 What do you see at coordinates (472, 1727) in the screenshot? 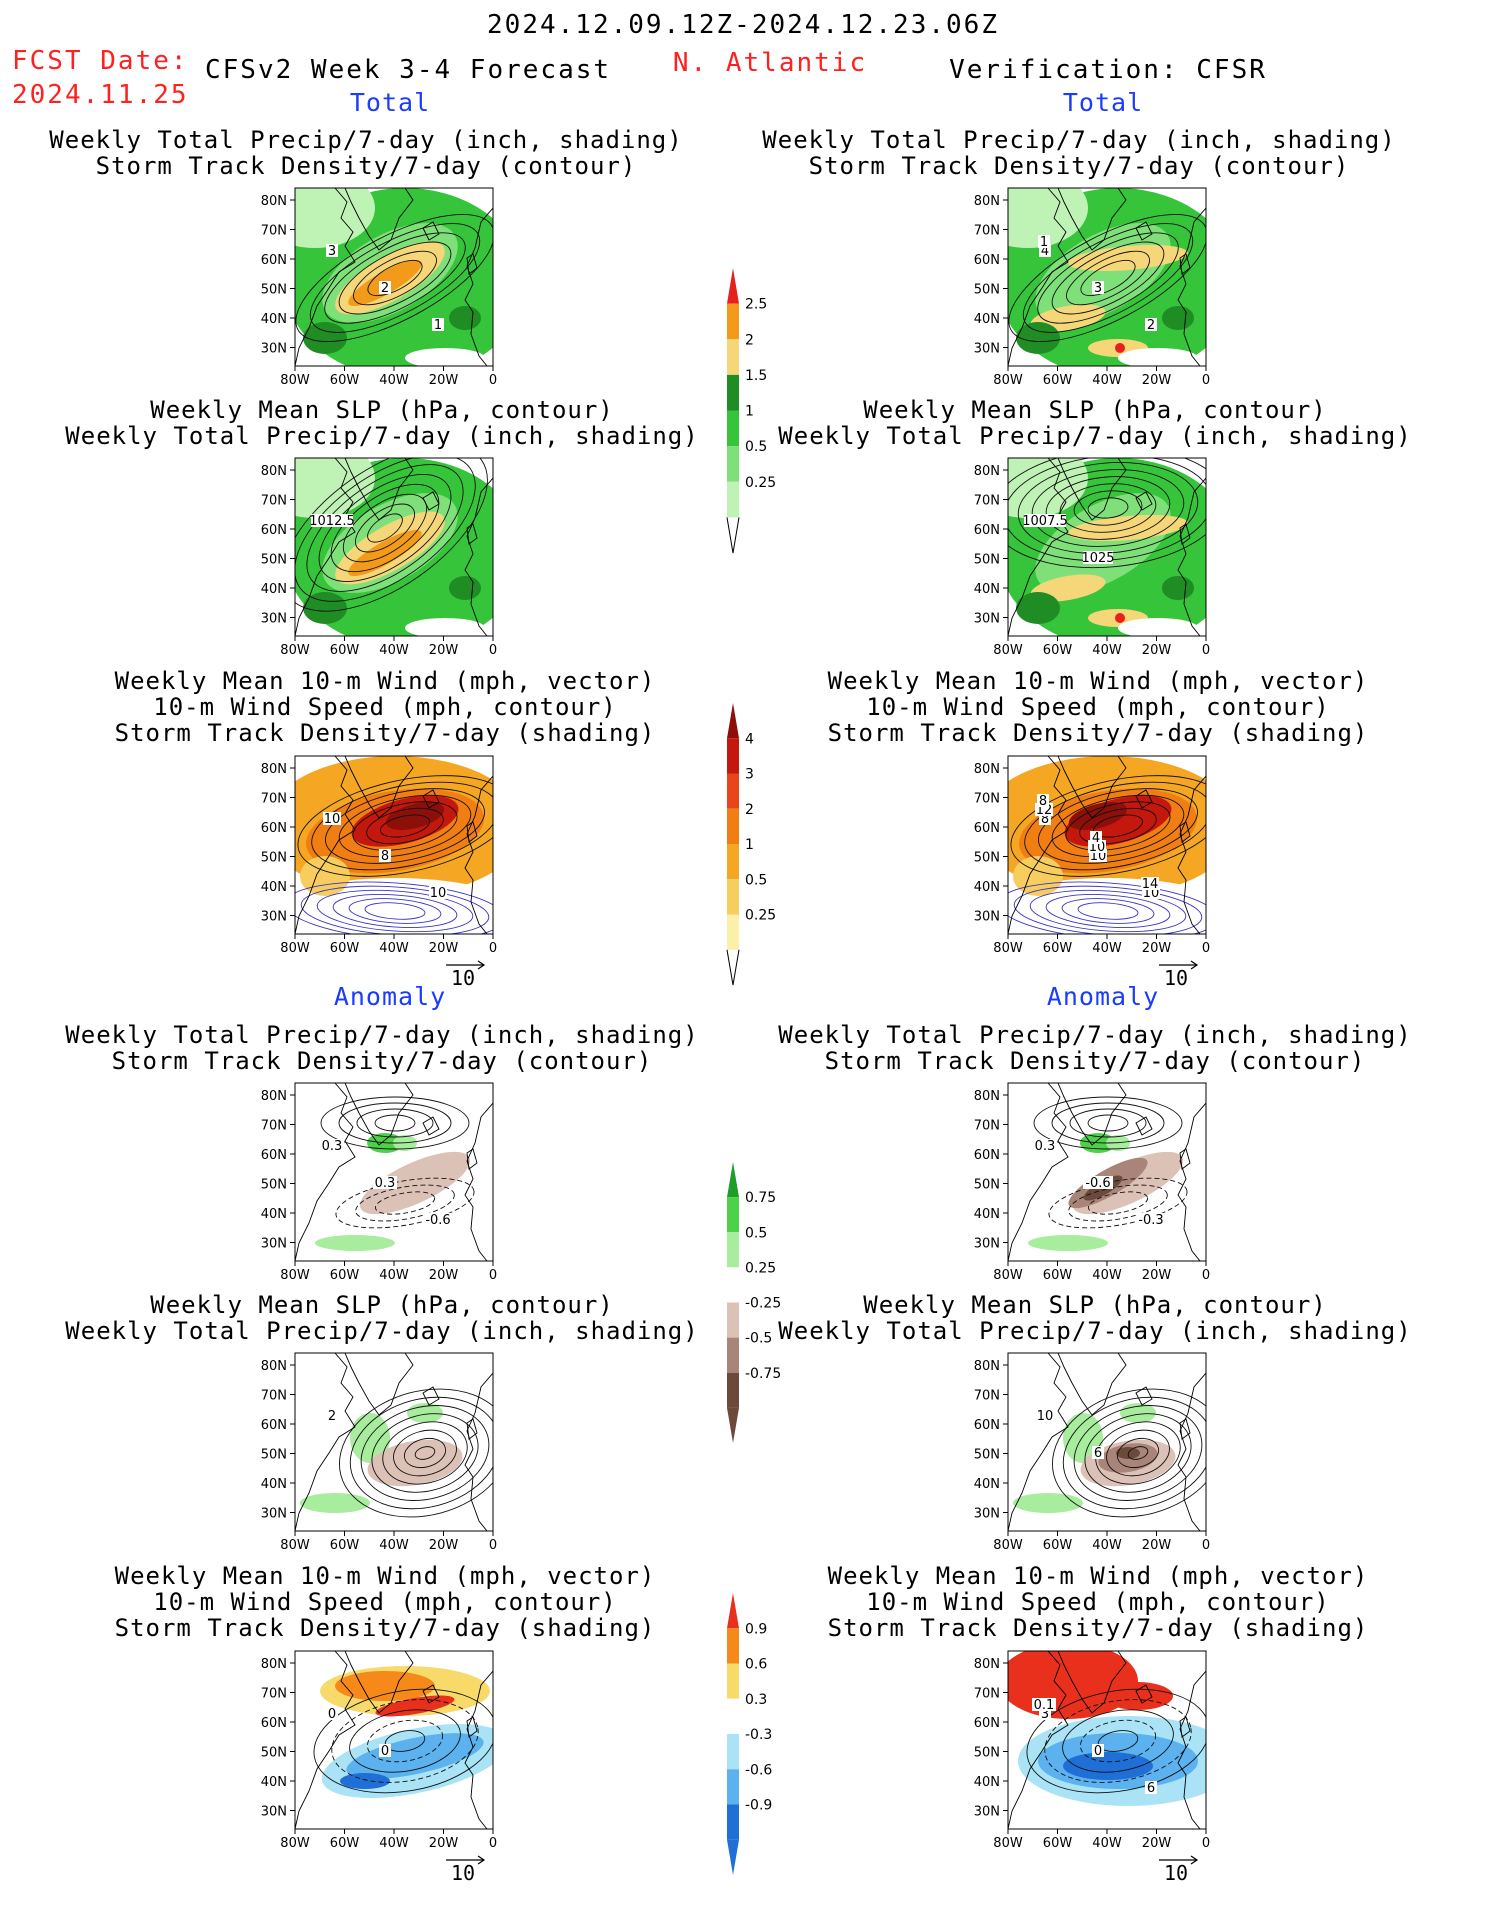
I see `coastline-british-isles` at bounding box center [472, 1727].